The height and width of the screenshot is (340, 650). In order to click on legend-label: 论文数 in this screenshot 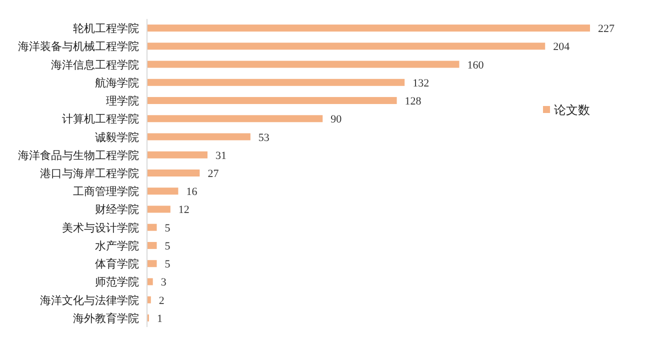, I will do `click(572, 110)`.